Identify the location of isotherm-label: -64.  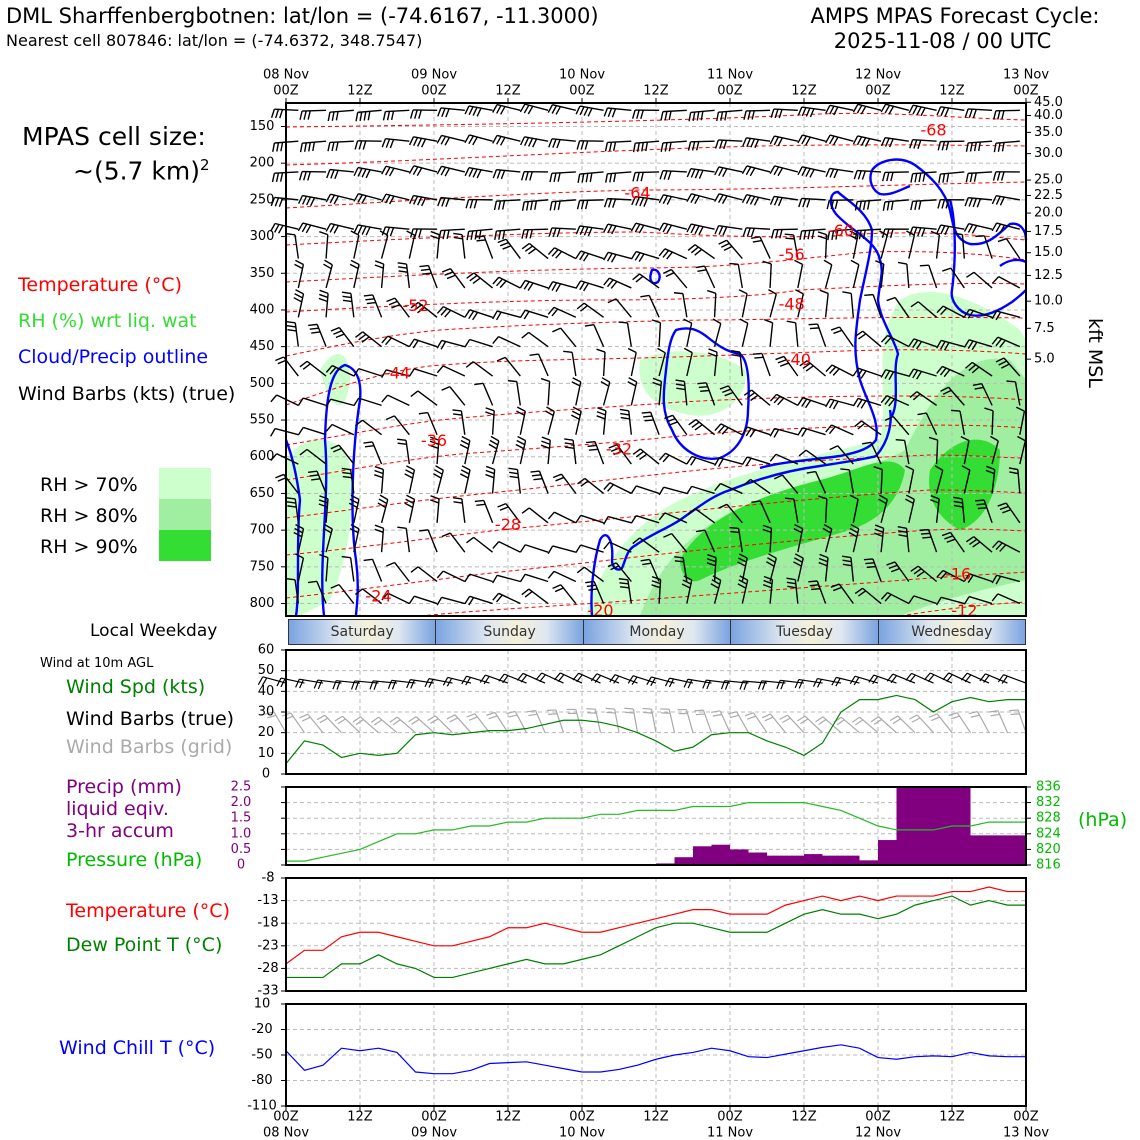
(637, 193).